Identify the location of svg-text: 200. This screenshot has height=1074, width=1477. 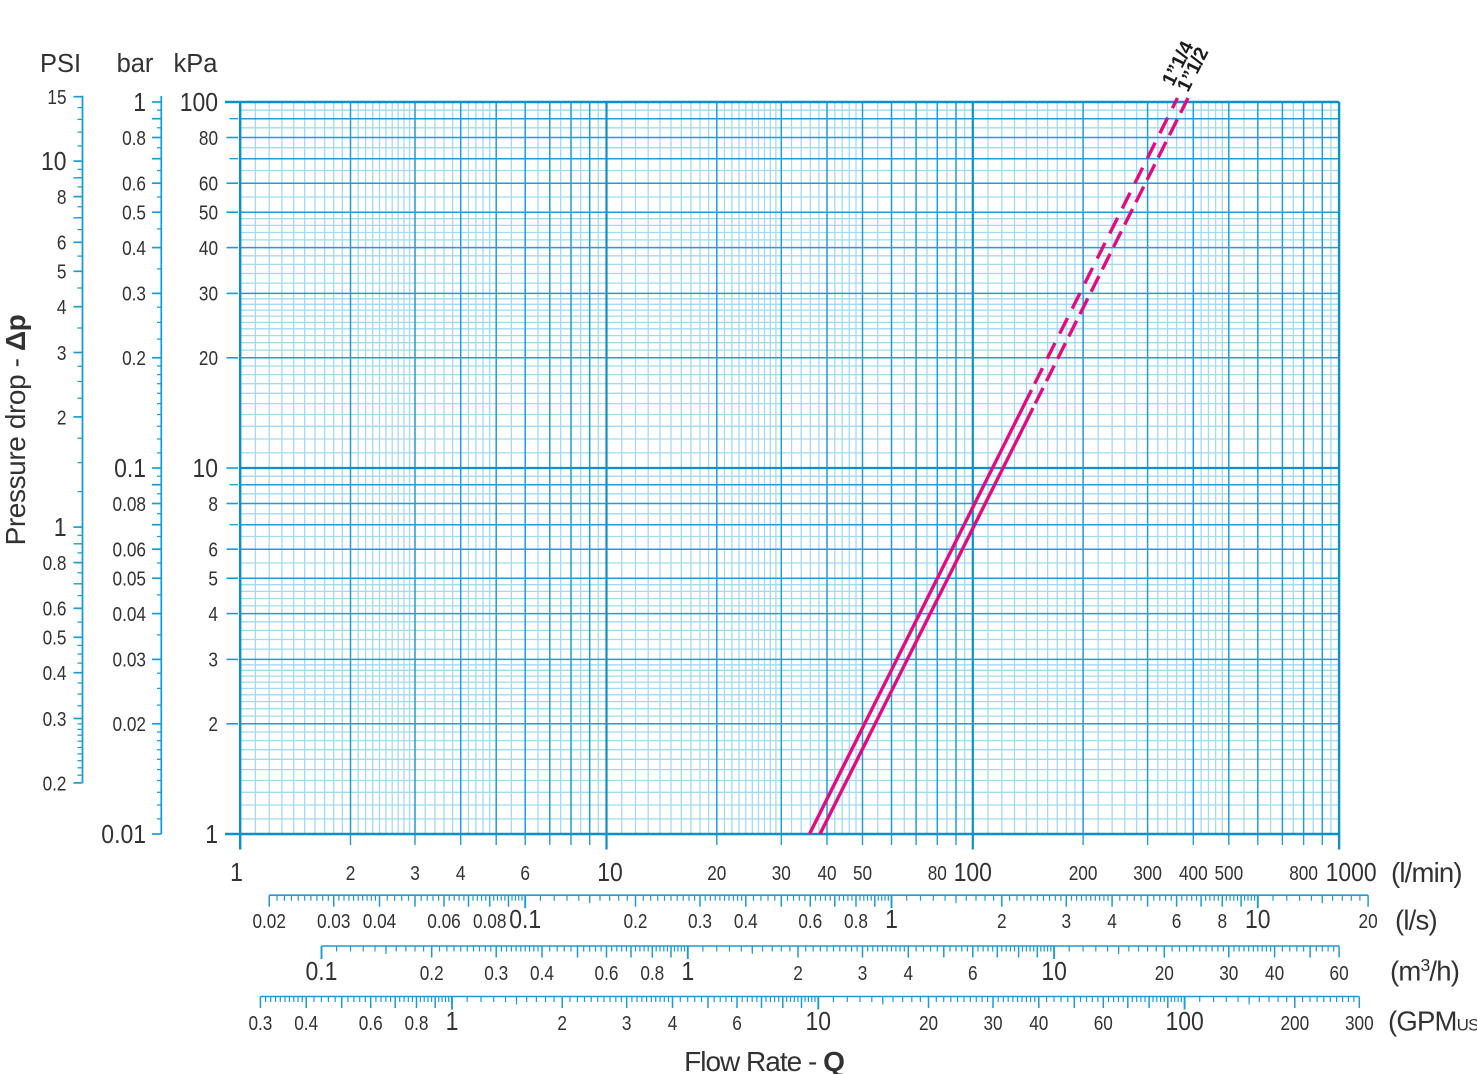
(1294, 1023).